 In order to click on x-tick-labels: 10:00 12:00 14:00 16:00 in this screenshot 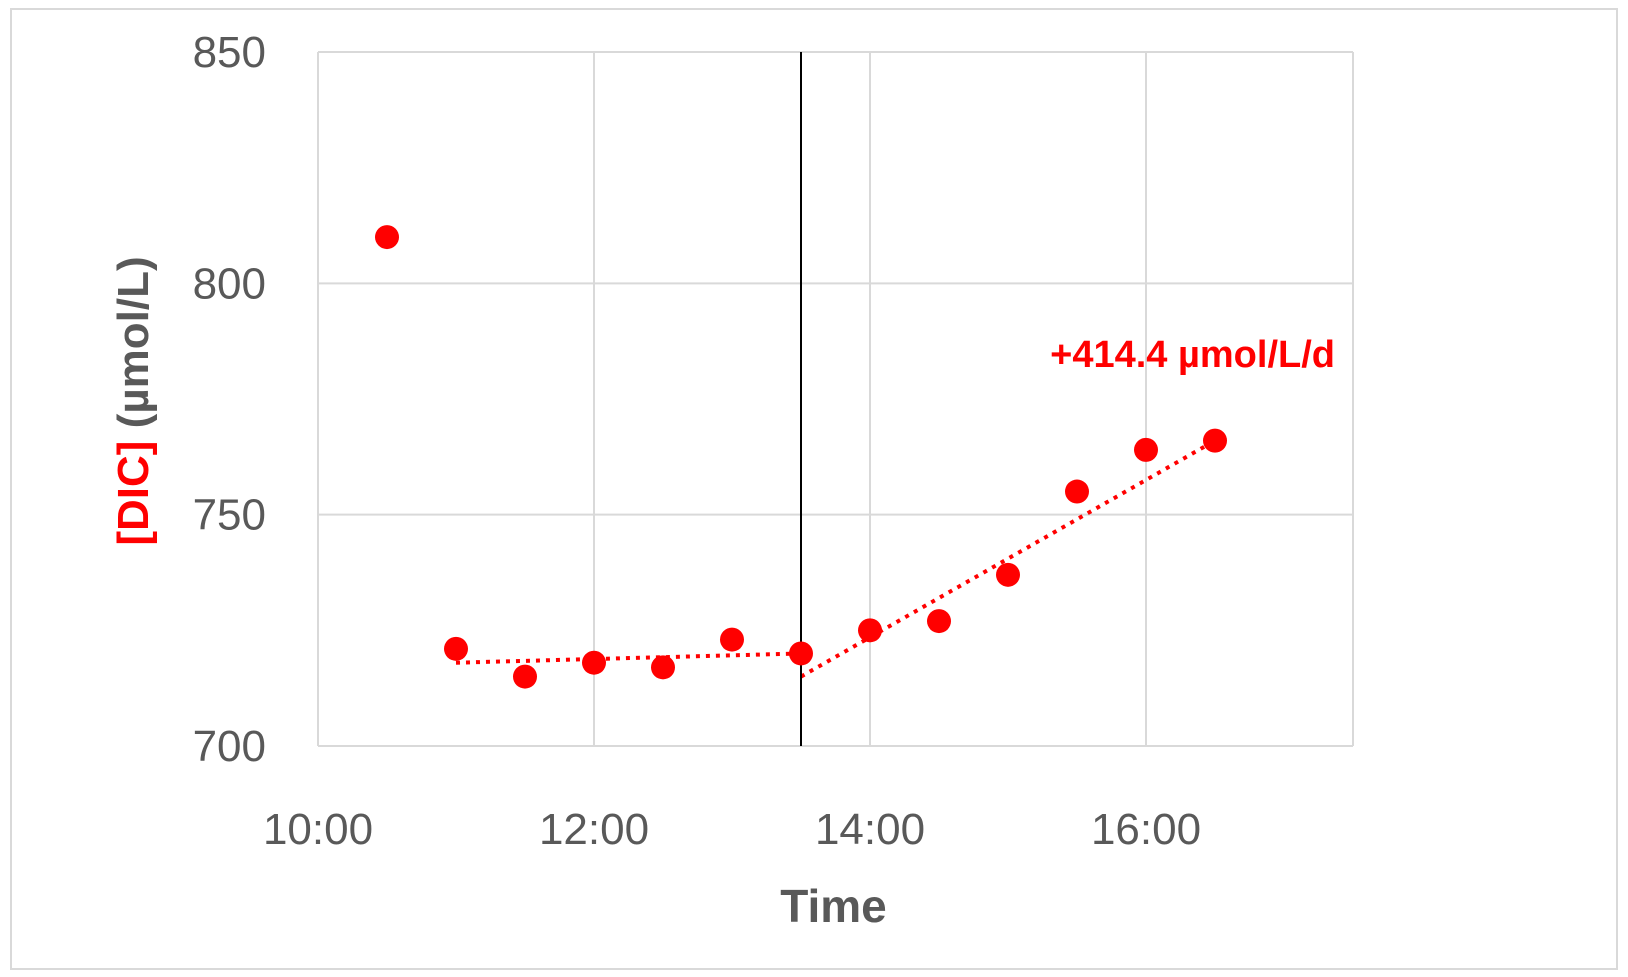, I will do `click(732, 829)`.